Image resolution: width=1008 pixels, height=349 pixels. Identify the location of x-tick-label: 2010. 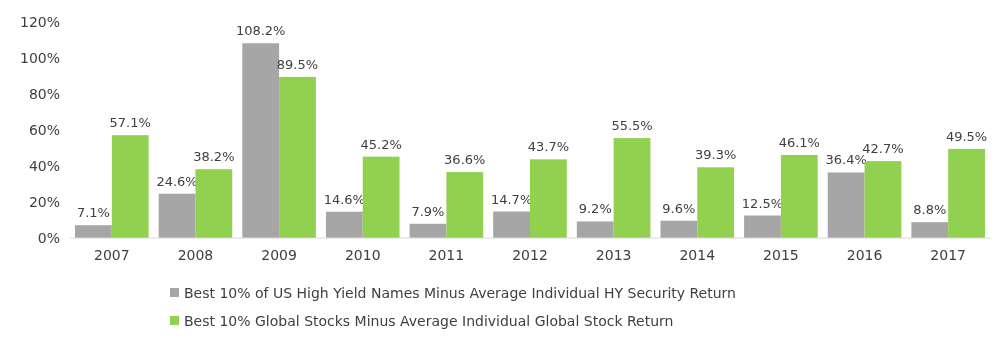
(362, 255).